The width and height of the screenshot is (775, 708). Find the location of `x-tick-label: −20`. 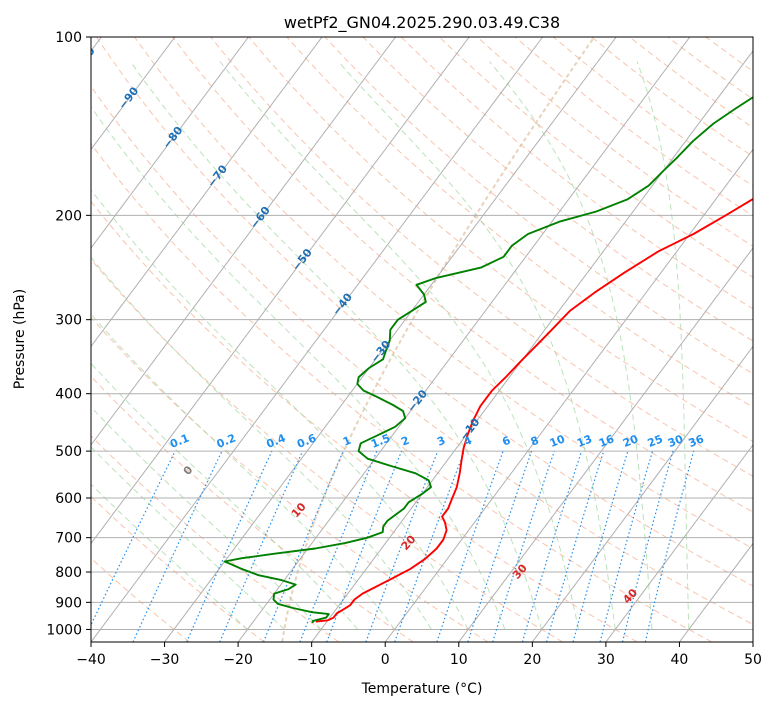

x-tick-label: −20 is located at coordinates (238, 660).